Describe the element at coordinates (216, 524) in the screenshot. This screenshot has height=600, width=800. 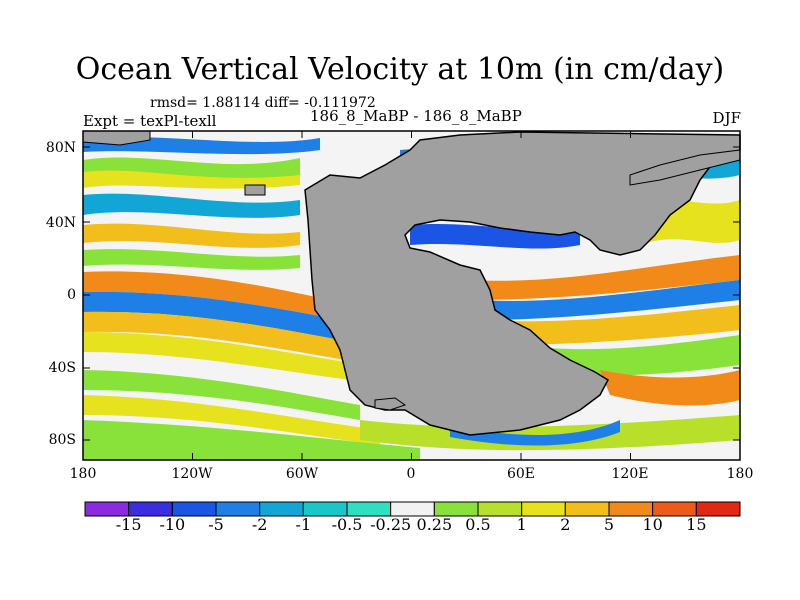
I see `colorbar-label: -5` at that location.